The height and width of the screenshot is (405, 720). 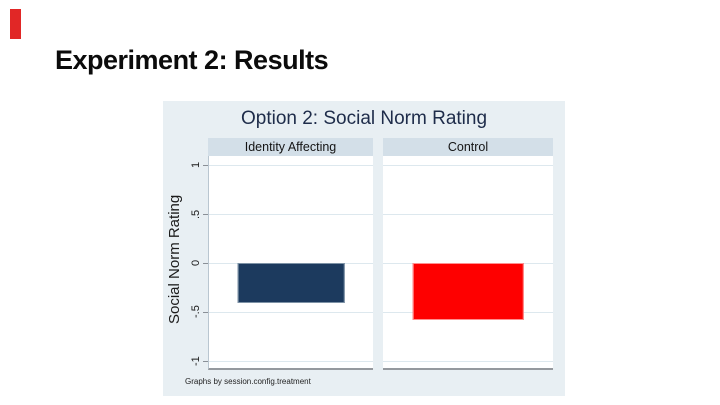 I want to click on plot-area-identity-affecting, so click(x=290, y=263).